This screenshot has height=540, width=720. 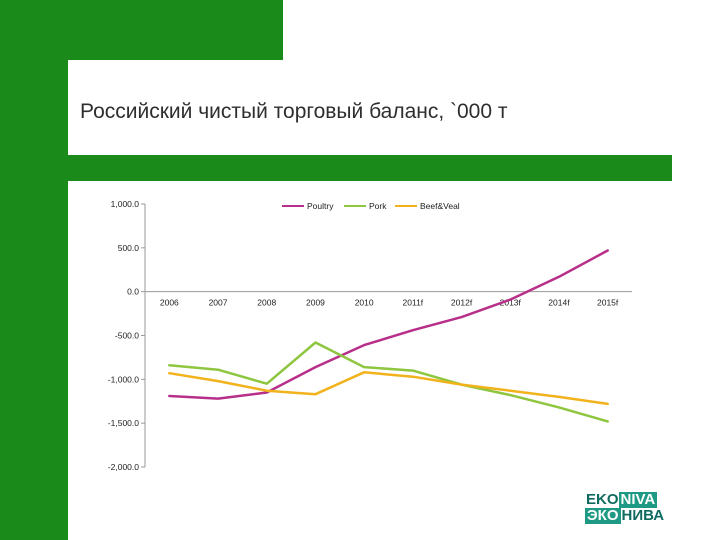 I want to click on logo-text-niva-cyr: НИВА, so click(x=642, y=515).